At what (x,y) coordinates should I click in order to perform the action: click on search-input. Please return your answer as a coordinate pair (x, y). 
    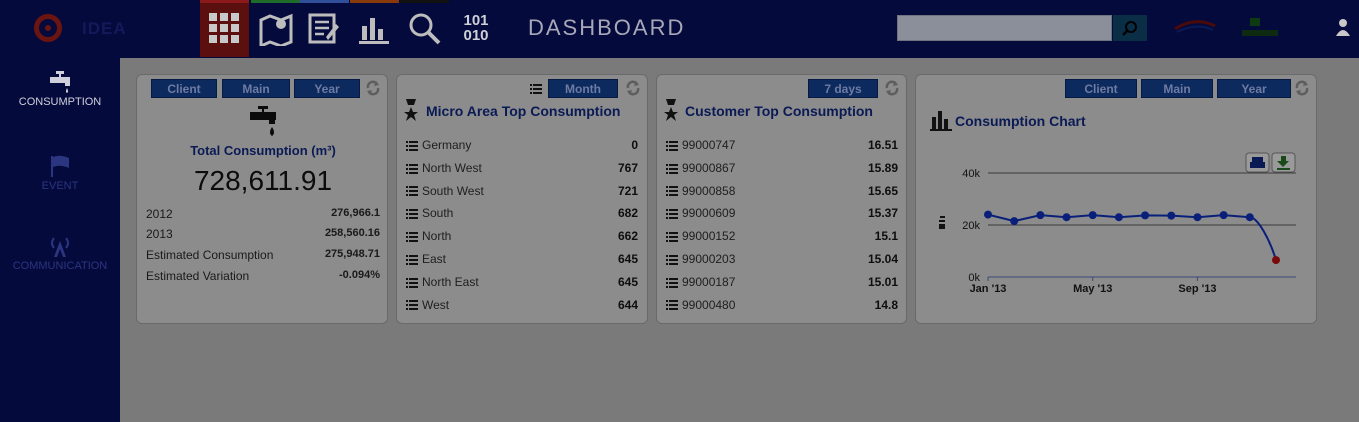
    Looking at the image, I should click on (1004, 28).